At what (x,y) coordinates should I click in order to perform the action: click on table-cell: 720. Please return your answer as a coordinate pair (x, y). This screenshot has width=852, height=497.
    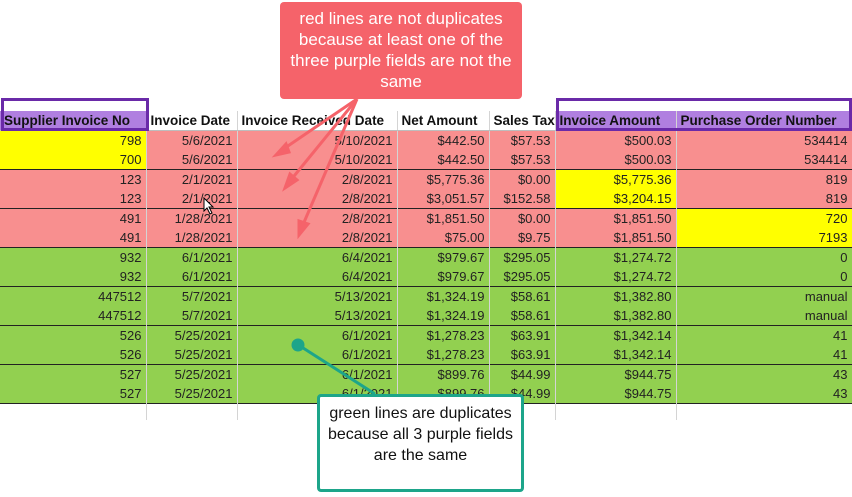
    Looking at the image, I should click on (764, 218).